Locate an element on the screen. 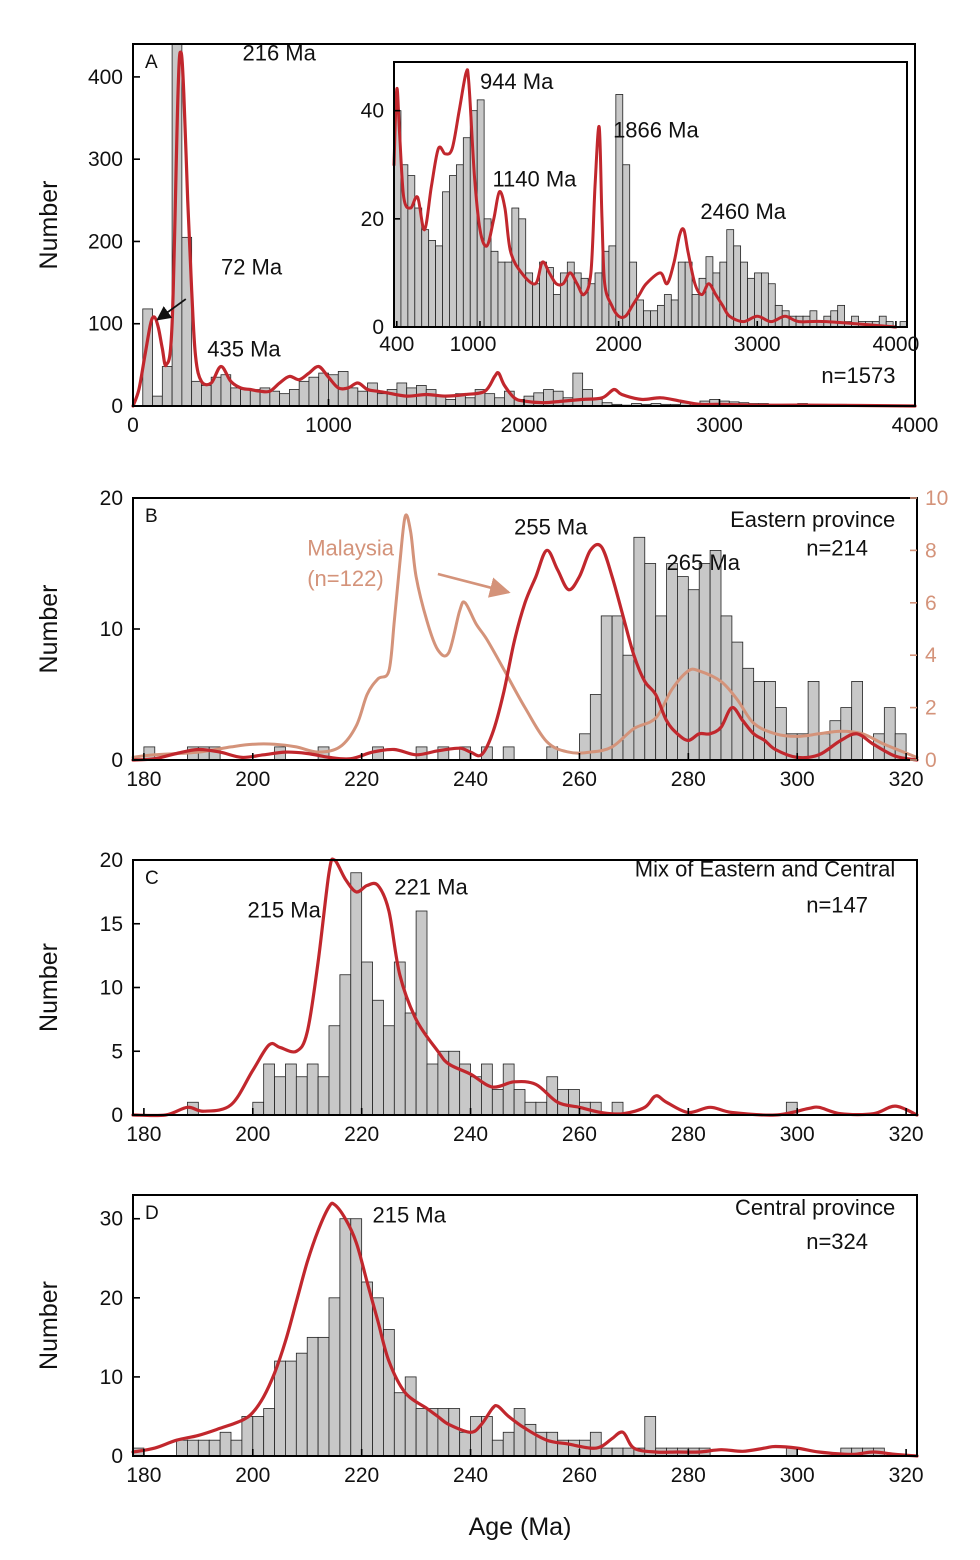 The image size is (980, 1560). panel-c-annotation: 221 Ma is located at coordinates (431, 886).